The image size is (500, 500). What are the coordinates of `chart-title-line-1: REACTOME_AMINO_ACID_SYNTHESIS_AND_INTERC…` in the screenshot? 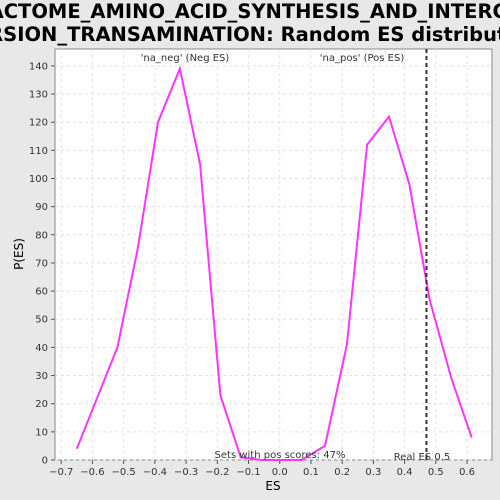 It's located at (250, 11).